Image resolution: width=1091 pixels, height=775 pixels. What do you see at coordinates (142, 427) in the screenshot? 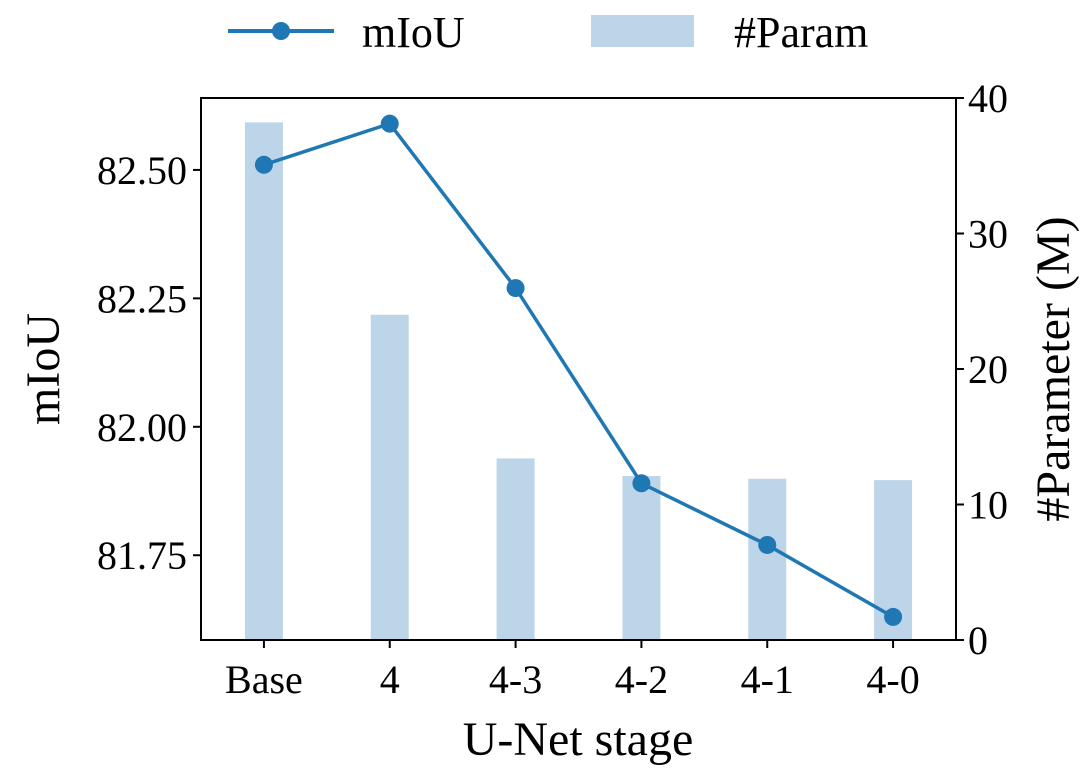
I see `y-left-tick-label: 82.00` at bounding box center [142, 427].